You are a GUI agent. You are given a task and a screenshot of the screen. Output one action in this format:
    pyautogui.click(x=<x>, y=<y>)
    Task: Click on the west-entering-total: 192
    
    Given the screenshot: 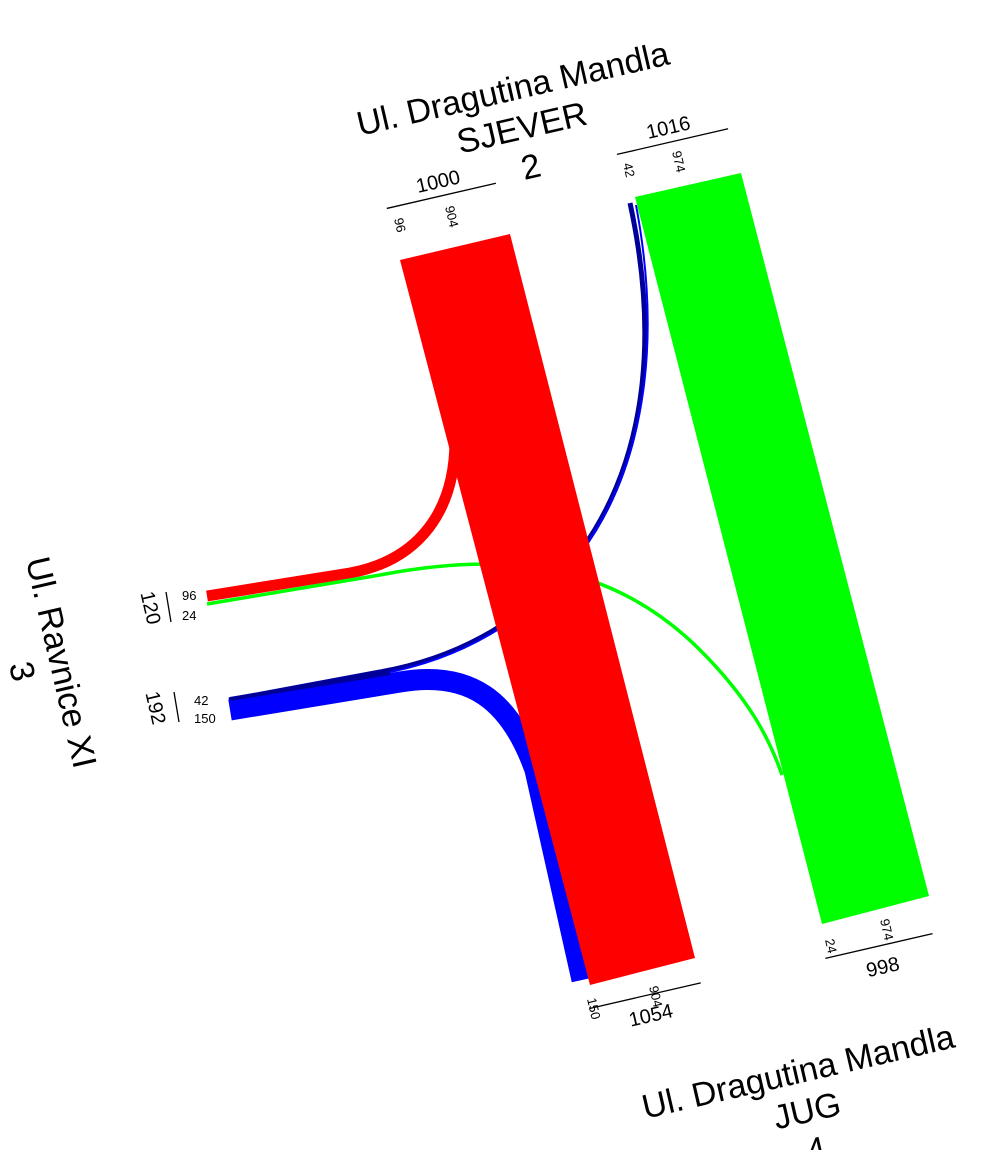 What is the action you would take?
    pyautogui.click(x=155, y=707)
    